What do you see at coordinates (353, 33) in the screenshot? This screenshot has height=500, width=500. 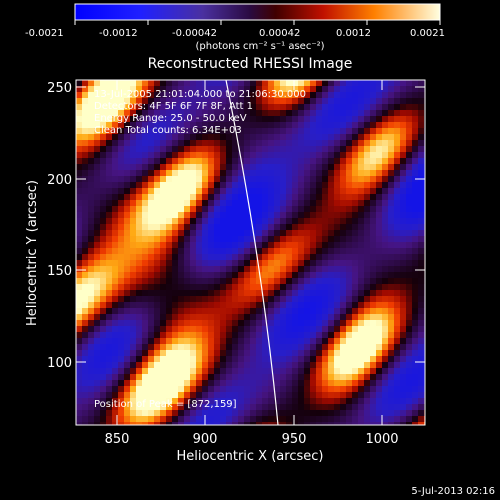 I see `colorbar-tick-label: 0.0012` at bounding box center [353, 33].